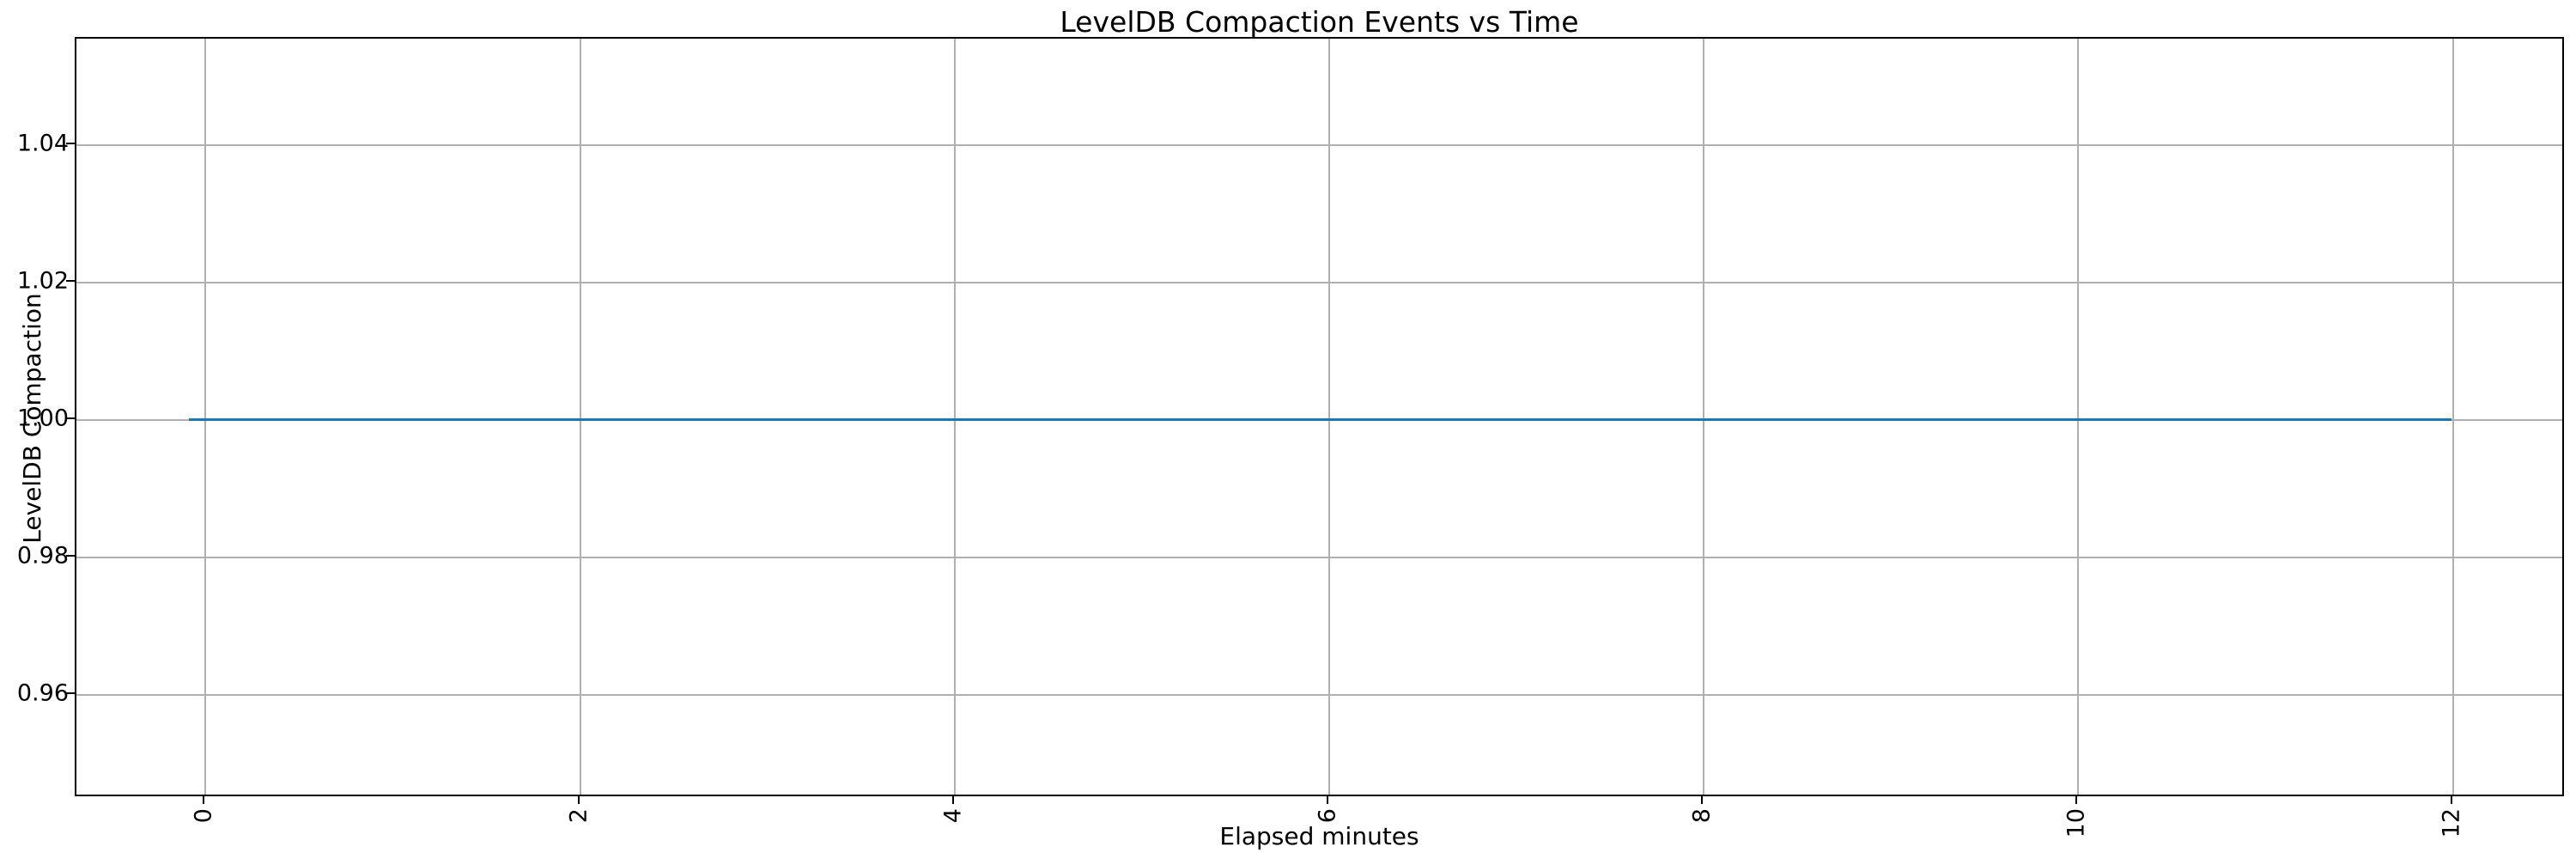 This screenshot has width=2576, height=859. Describe the element at coordinates (42, 693) in the screenshot. I see `y-tick-label-0-96: 0.96` at that location.